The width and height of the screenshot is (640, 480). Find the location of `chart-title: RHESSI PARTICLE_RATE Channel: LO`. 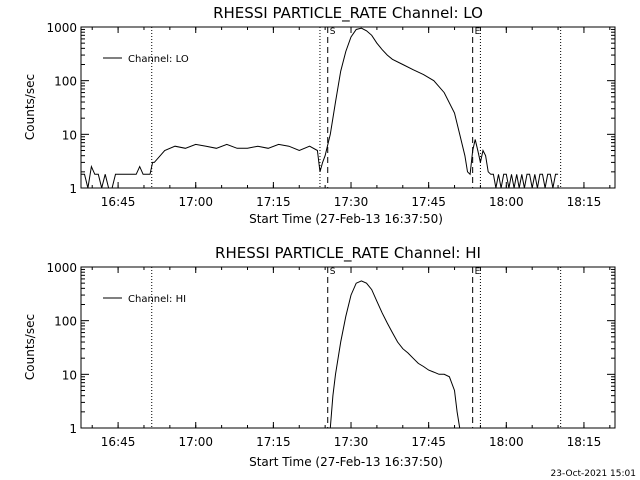

chart-title: RHESSI PARTICLE_RATE Channel: LO is located at coordinates (348, 13).